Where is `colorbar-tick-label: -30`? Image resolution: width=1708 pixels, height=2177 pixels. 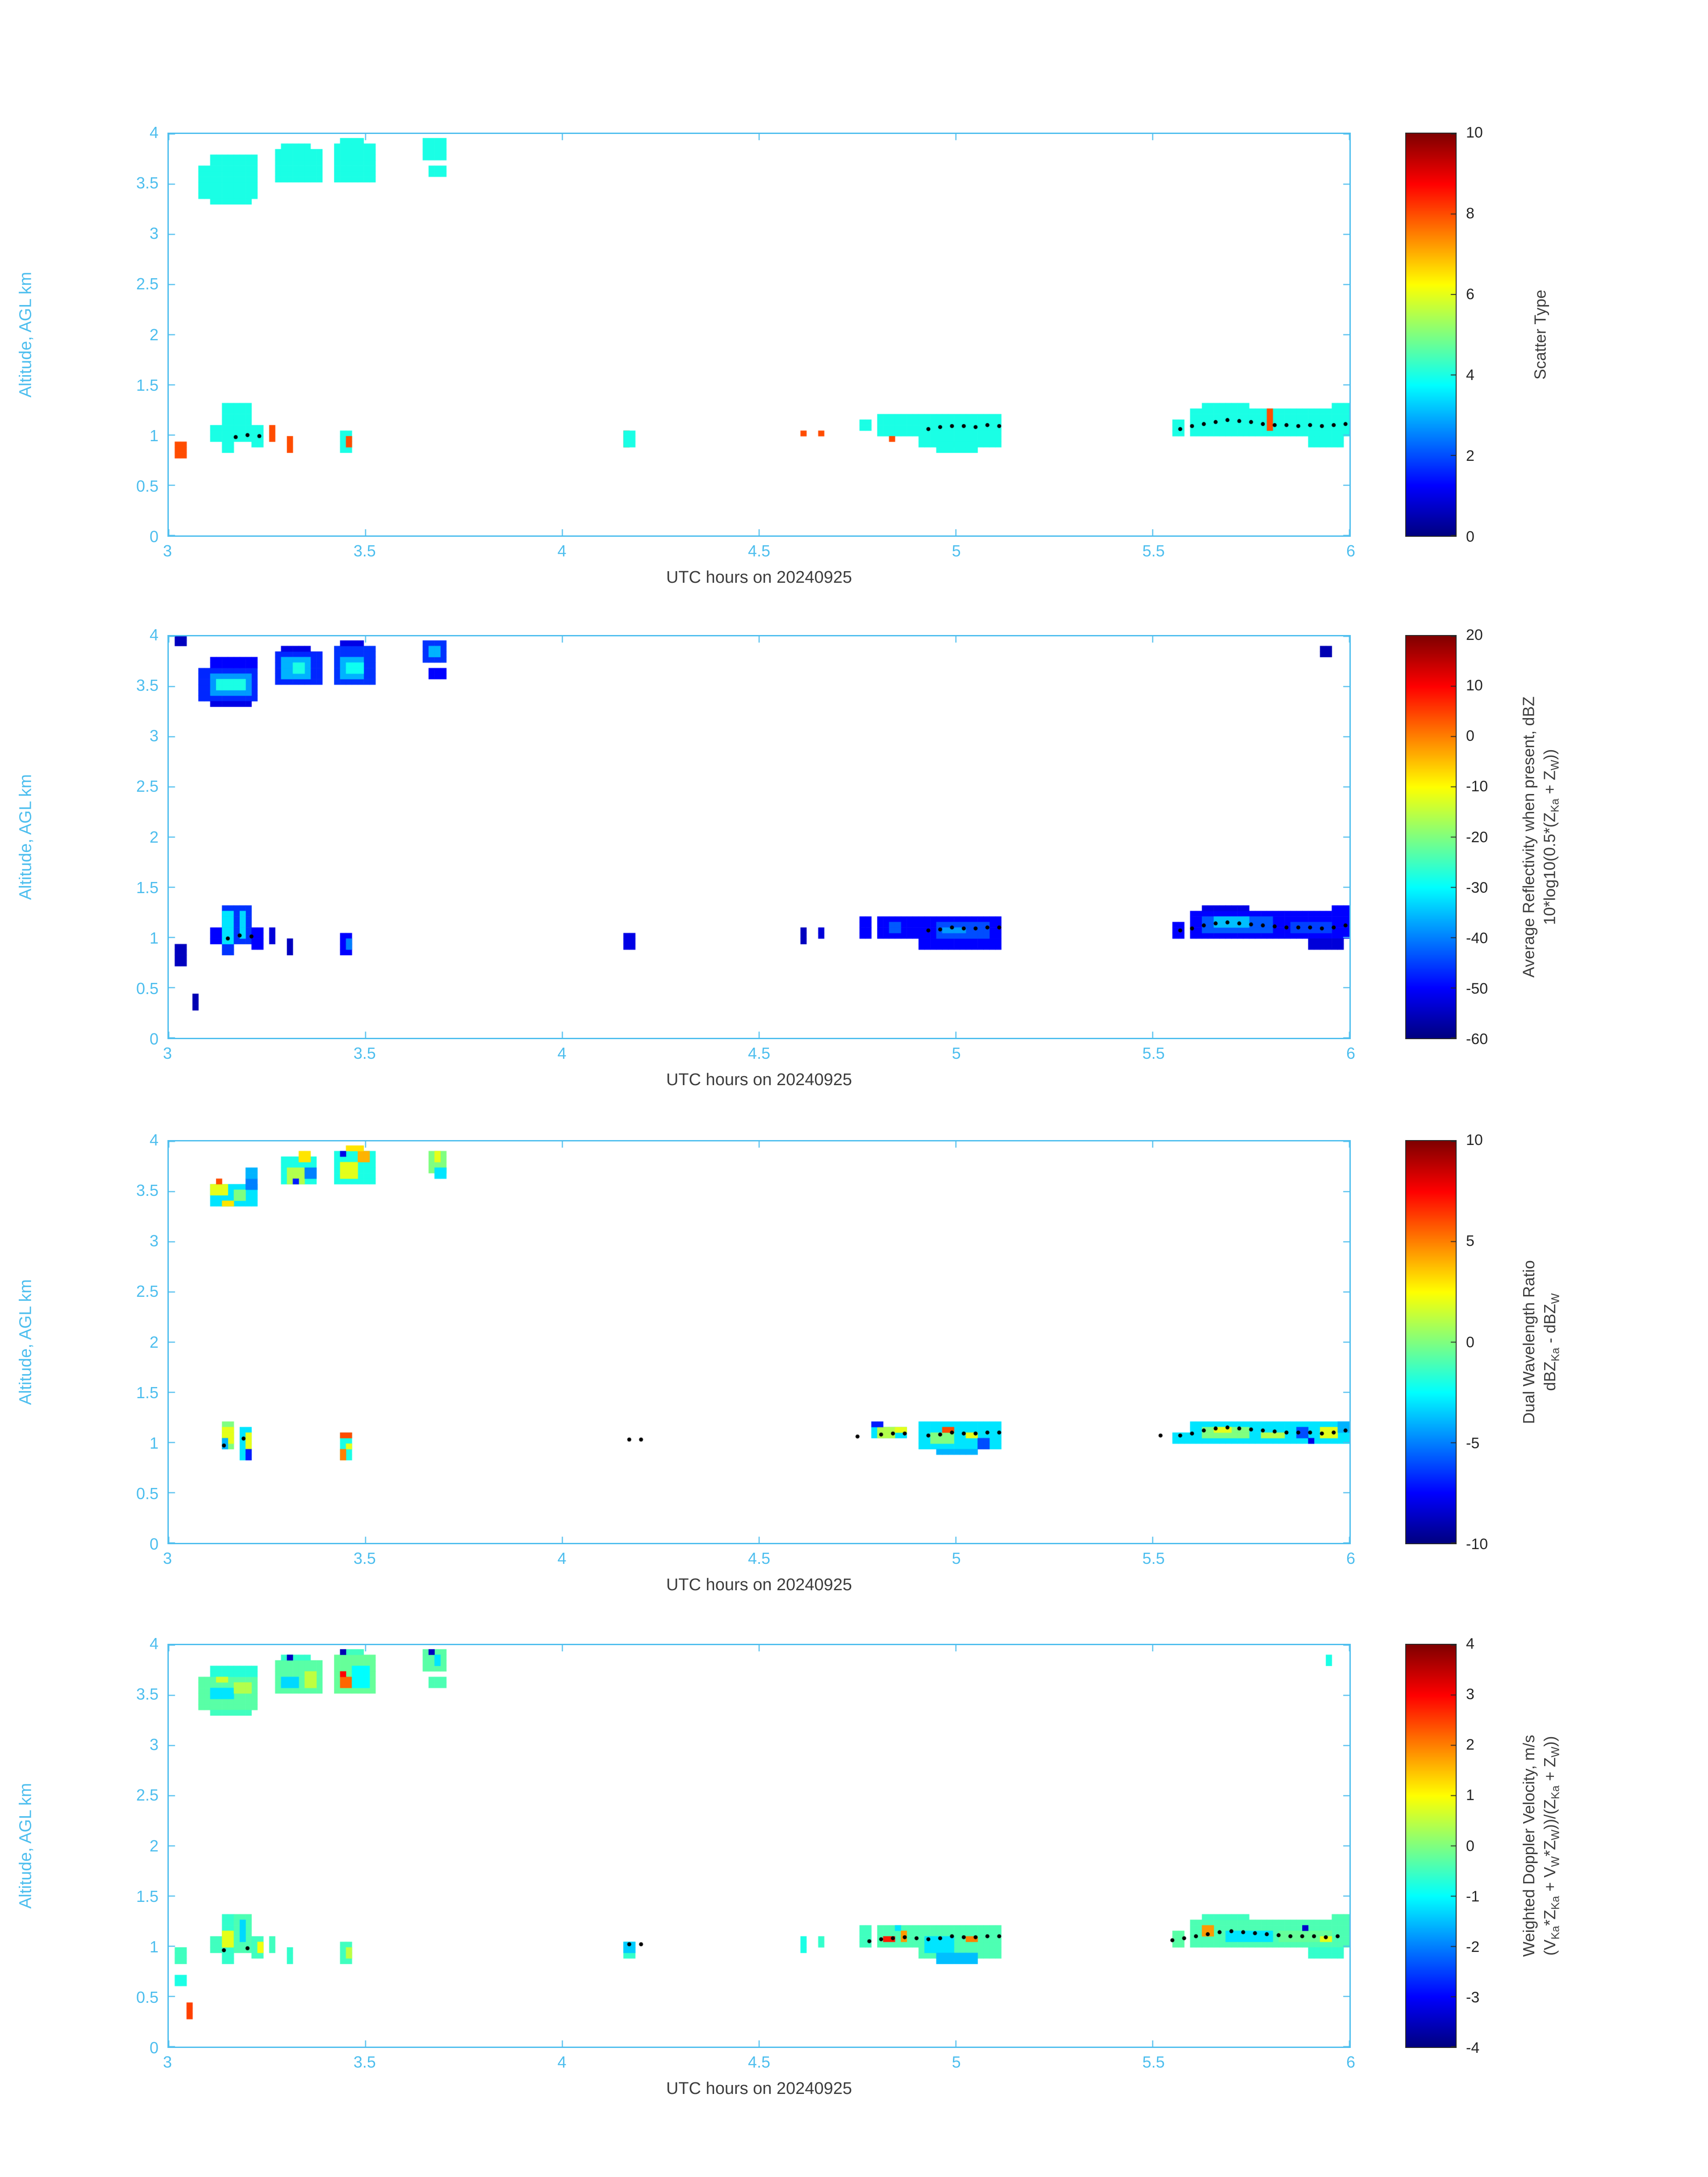
colorbar-tick-label: -30 is located at coordinates (1477, 887).